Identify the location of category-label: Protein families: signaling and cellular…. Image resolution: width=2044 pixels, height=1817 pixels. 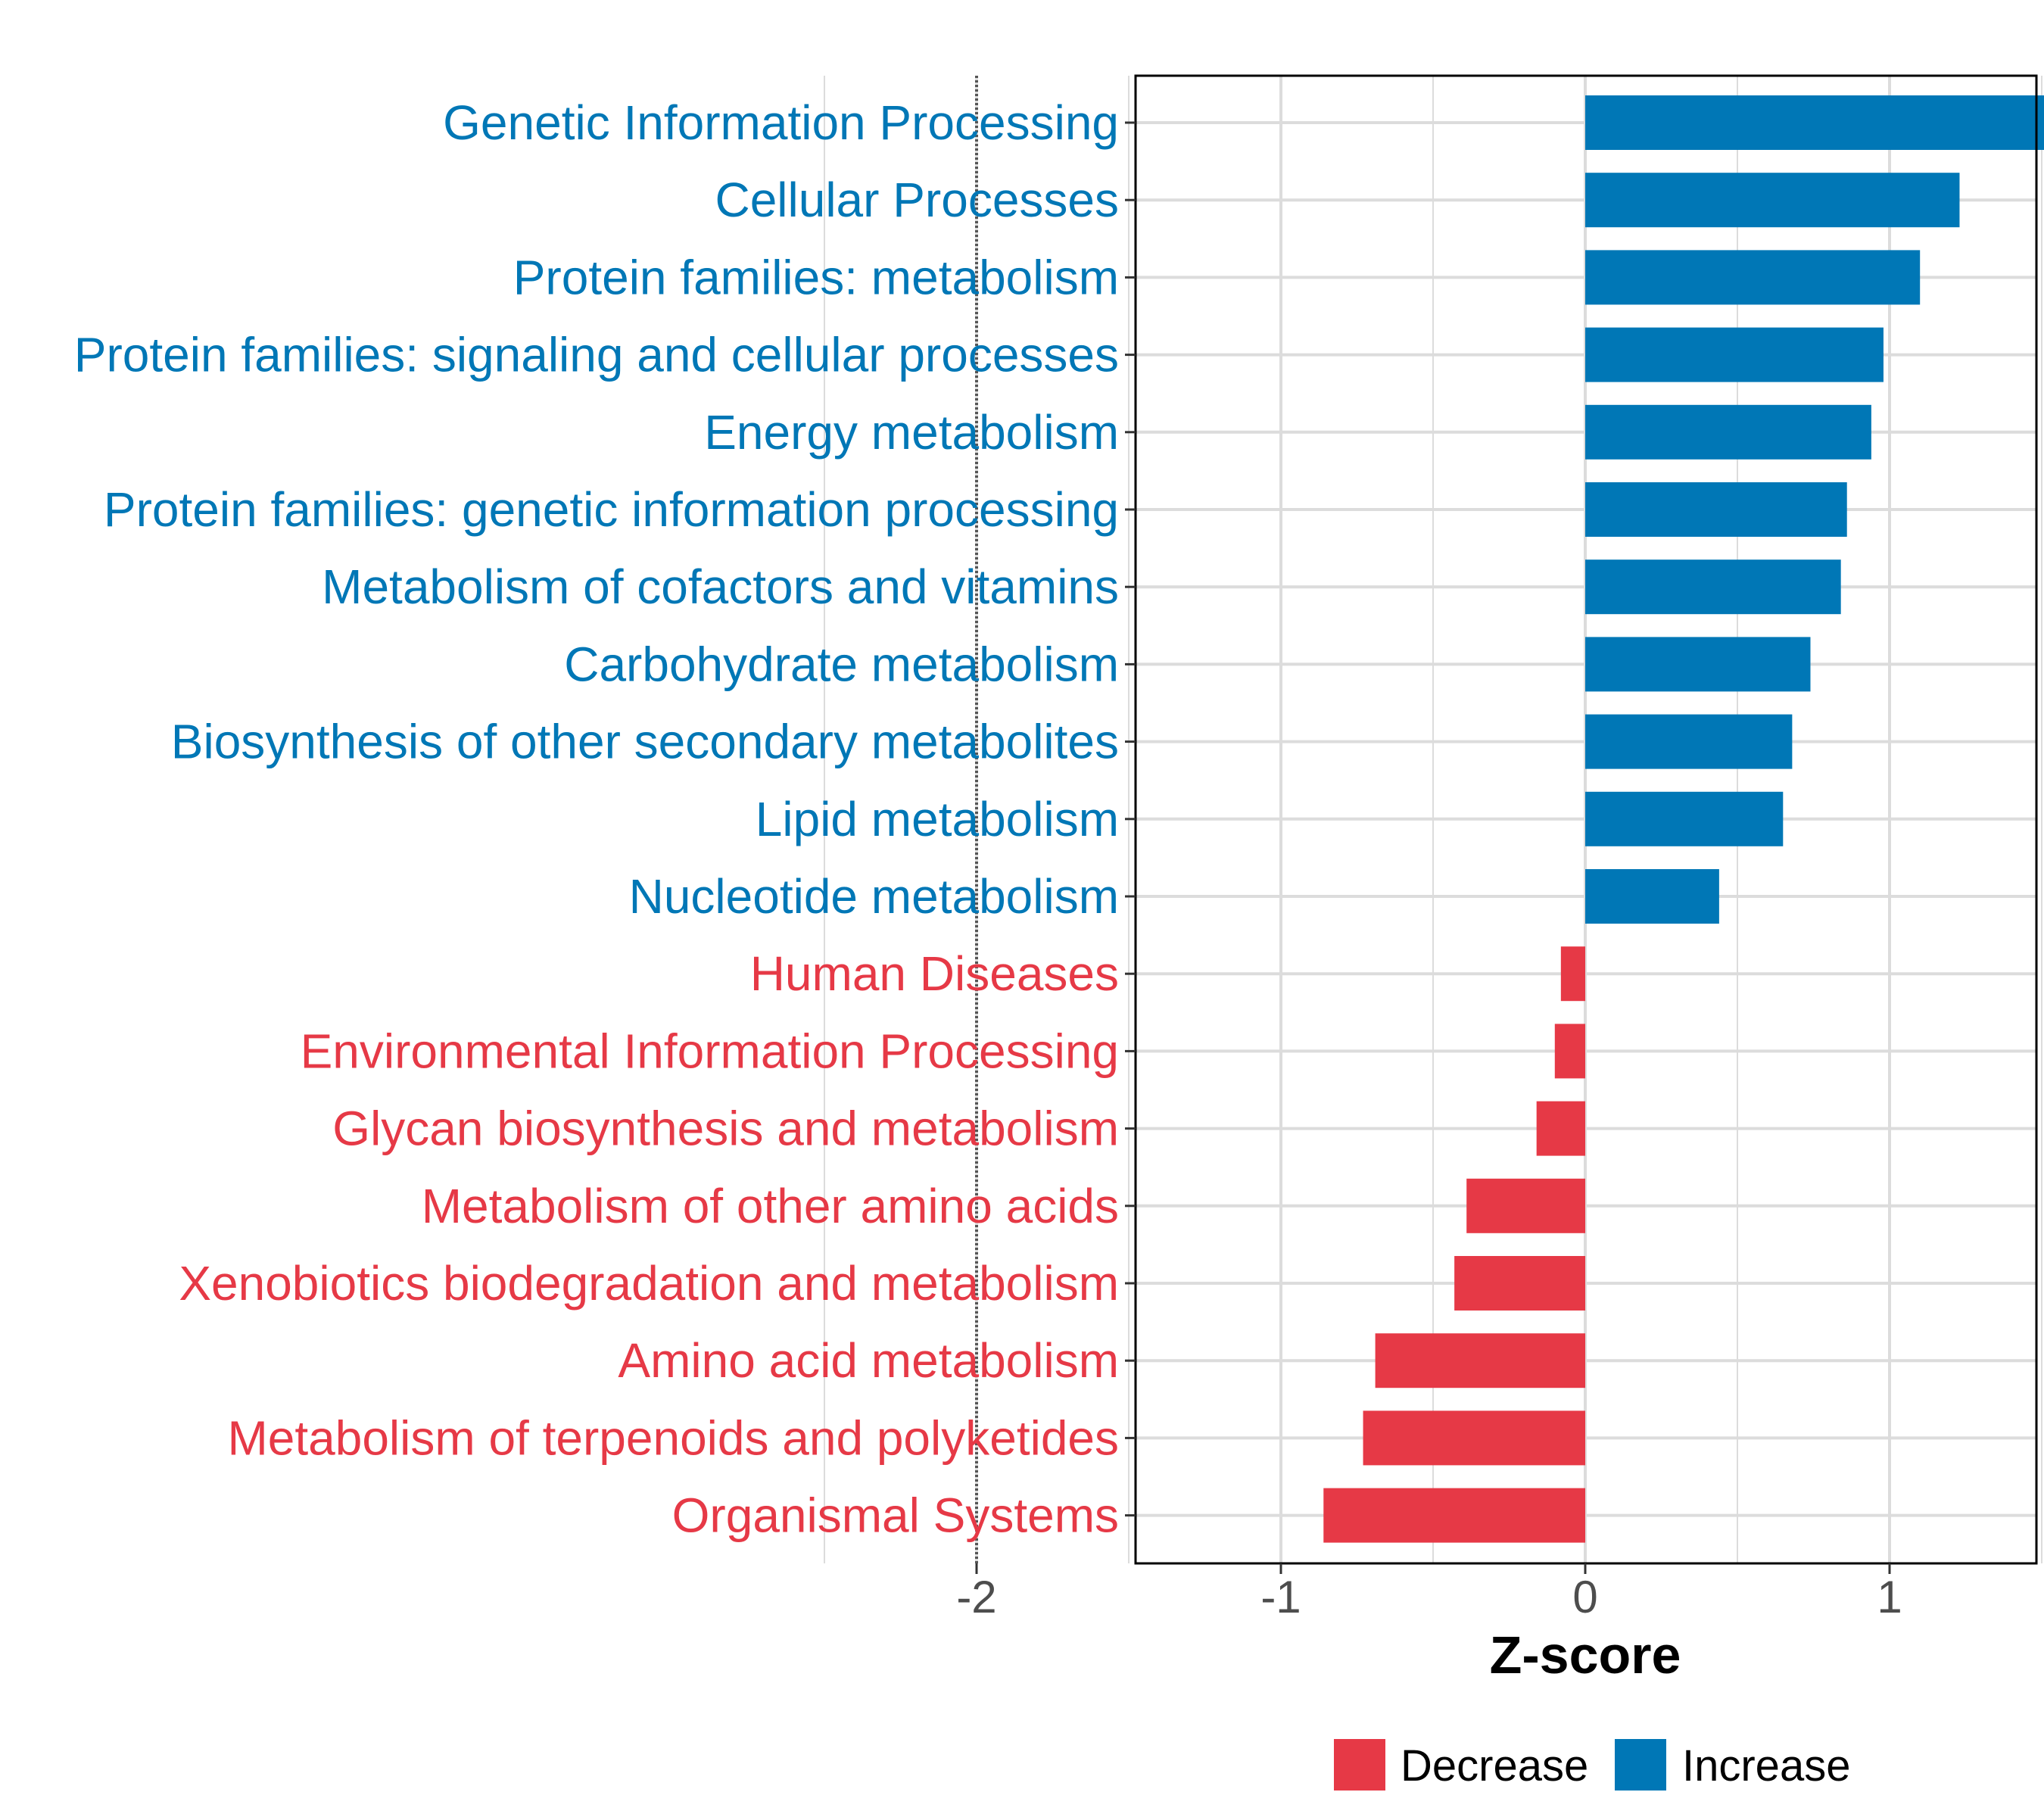
(596, 355).